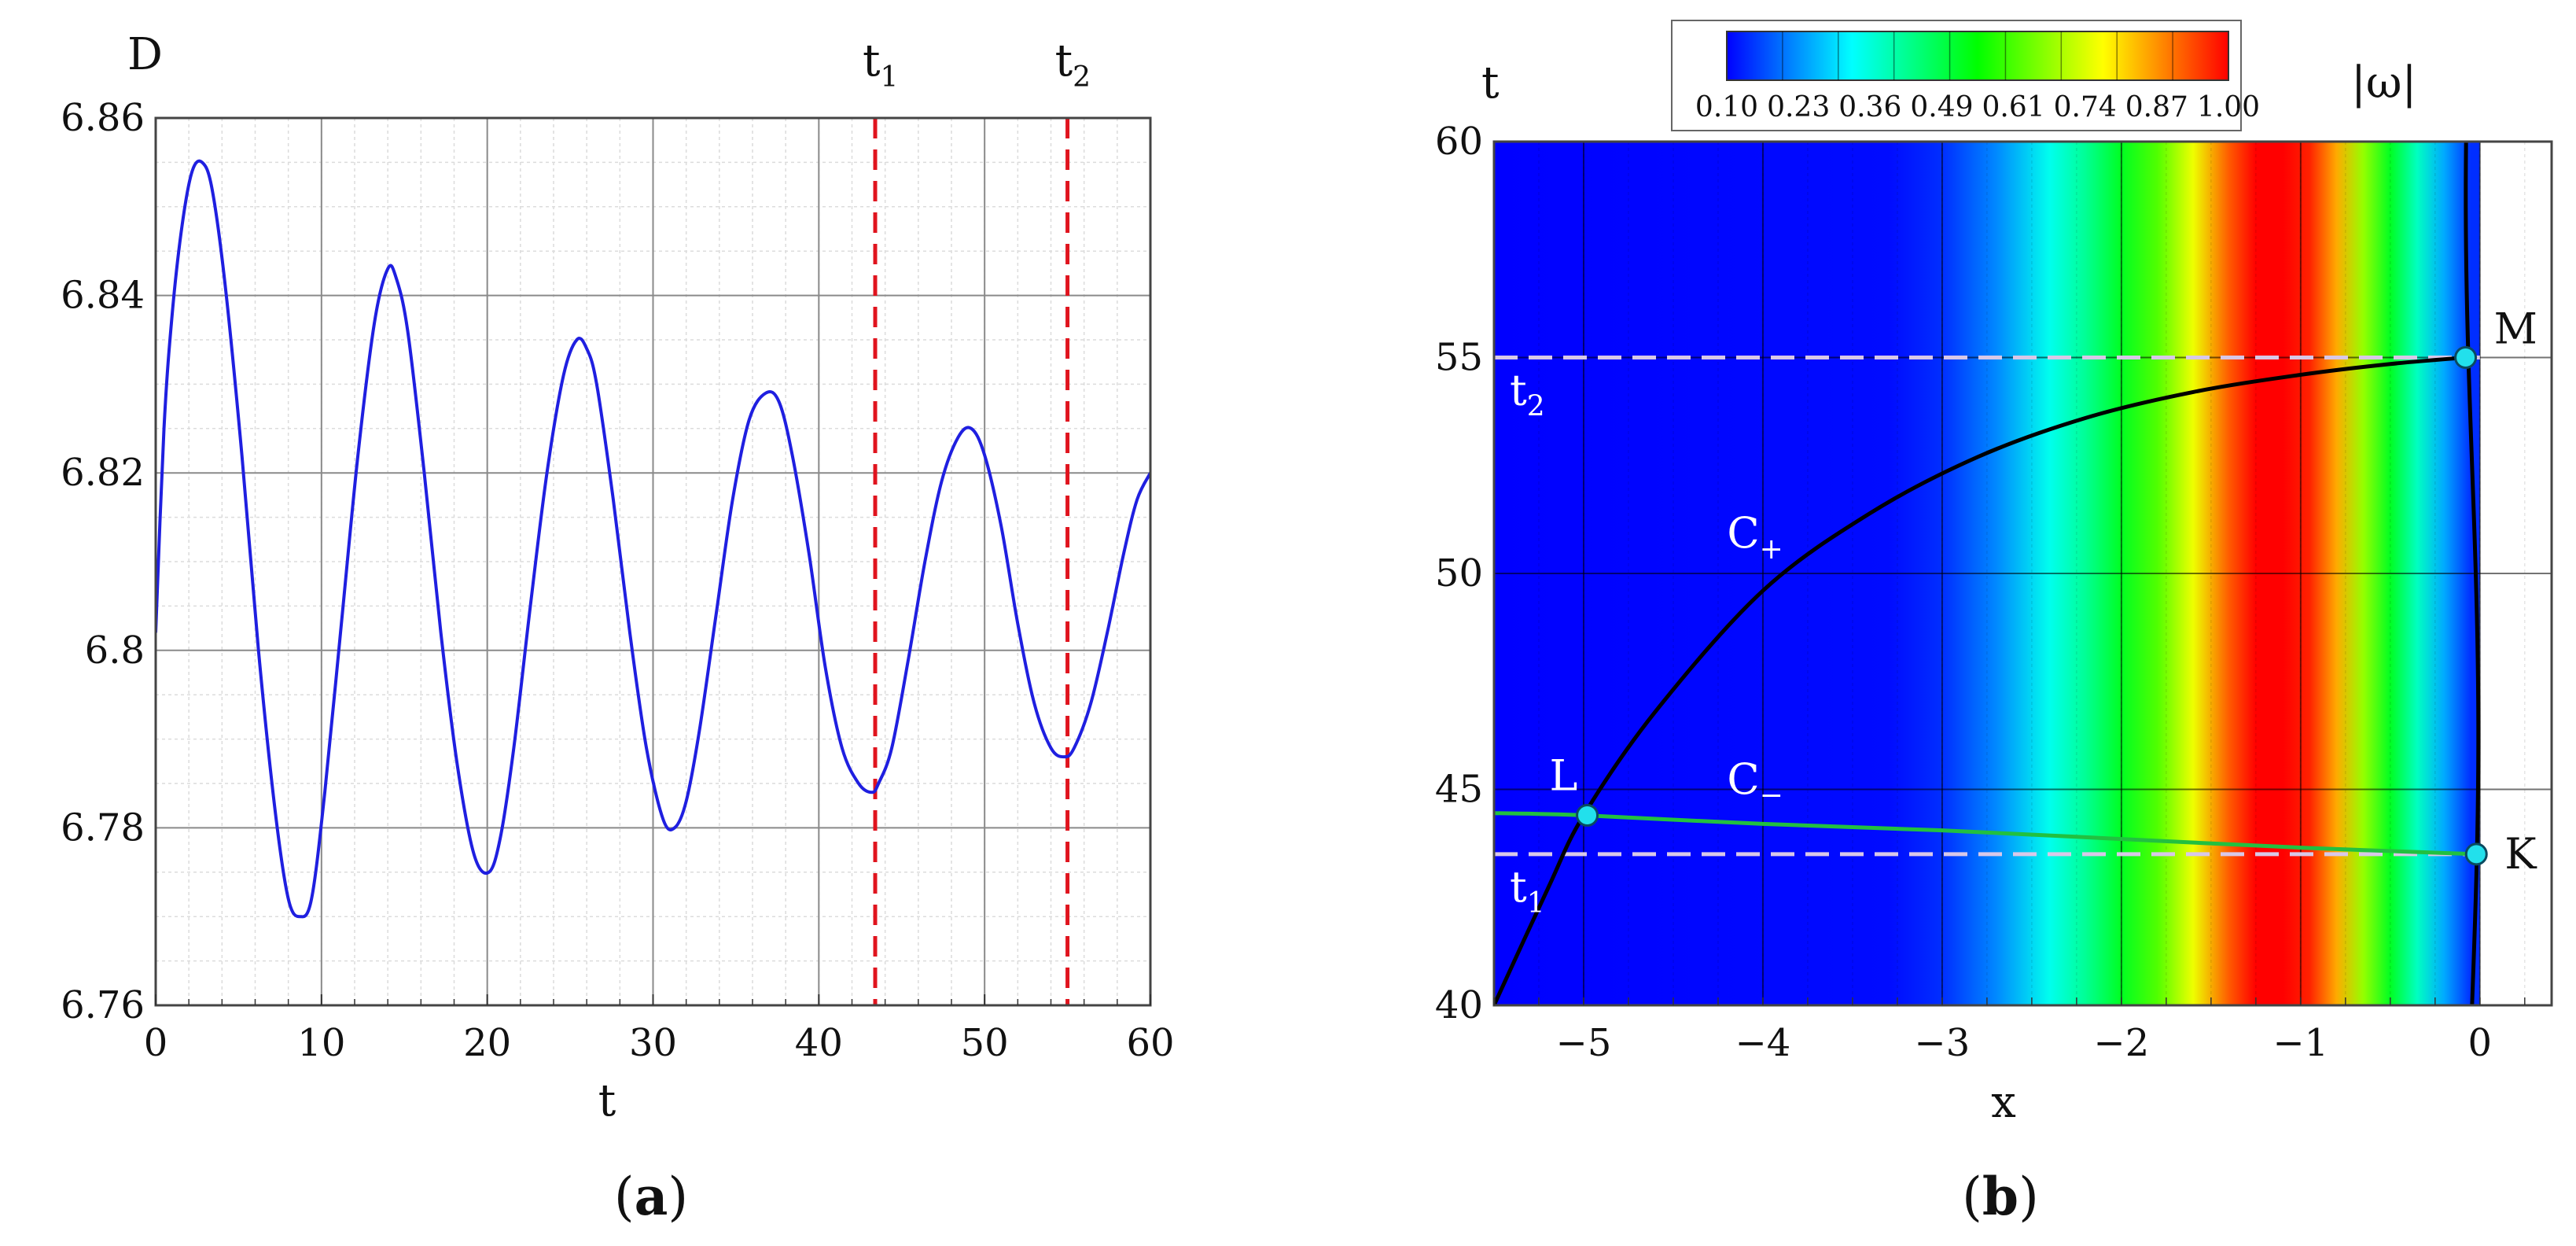 The height and width of the screenshot is (1246, 2576). What do you see at coordinates (2229, 107) in the screenshot?
I see `colorbar-tick-label: 1.00` at bounding box center [2229, 107].